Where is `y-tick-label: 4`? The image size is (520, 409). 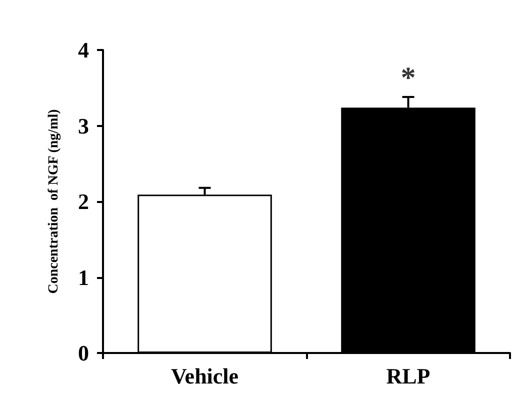 y-tick-label: 4 is located at coordinates (83, 50).